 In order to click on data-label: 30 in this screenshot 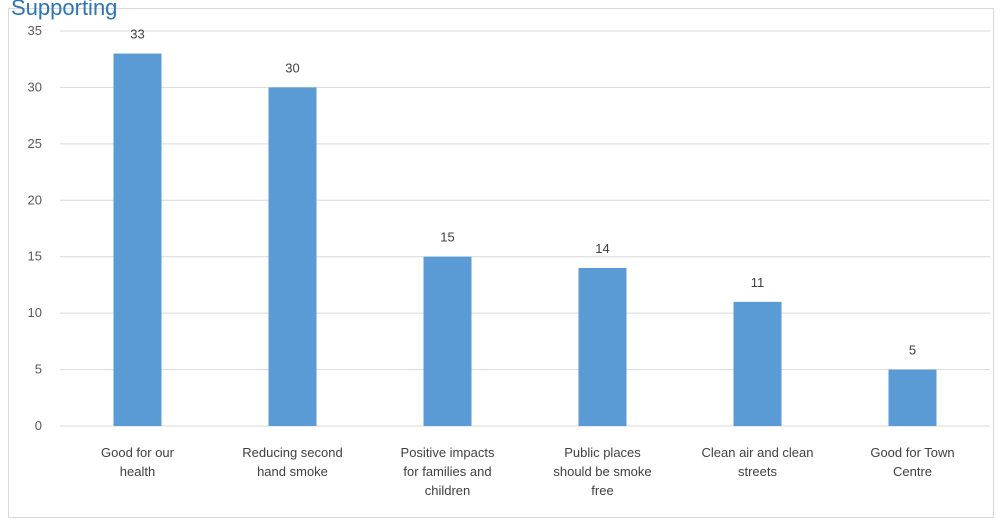, I will do `click(292, 67)`.